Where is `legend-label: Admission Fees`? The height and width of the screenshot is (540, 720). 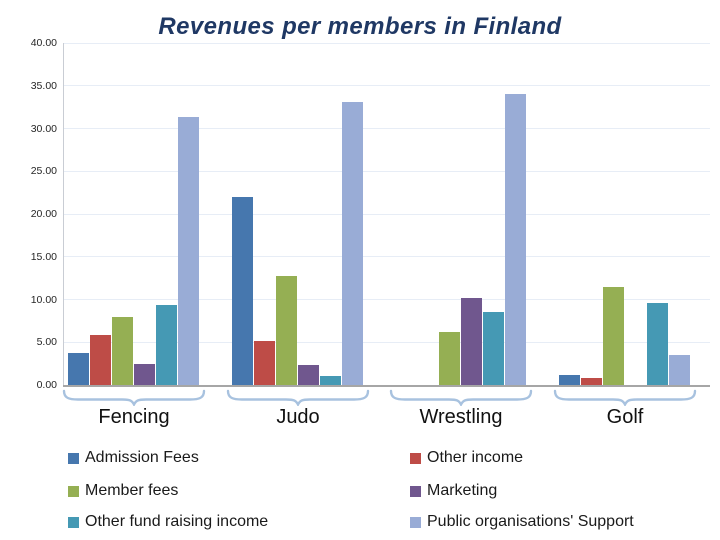 legend-label: Admission Fees is located at coordinates (142, 457).